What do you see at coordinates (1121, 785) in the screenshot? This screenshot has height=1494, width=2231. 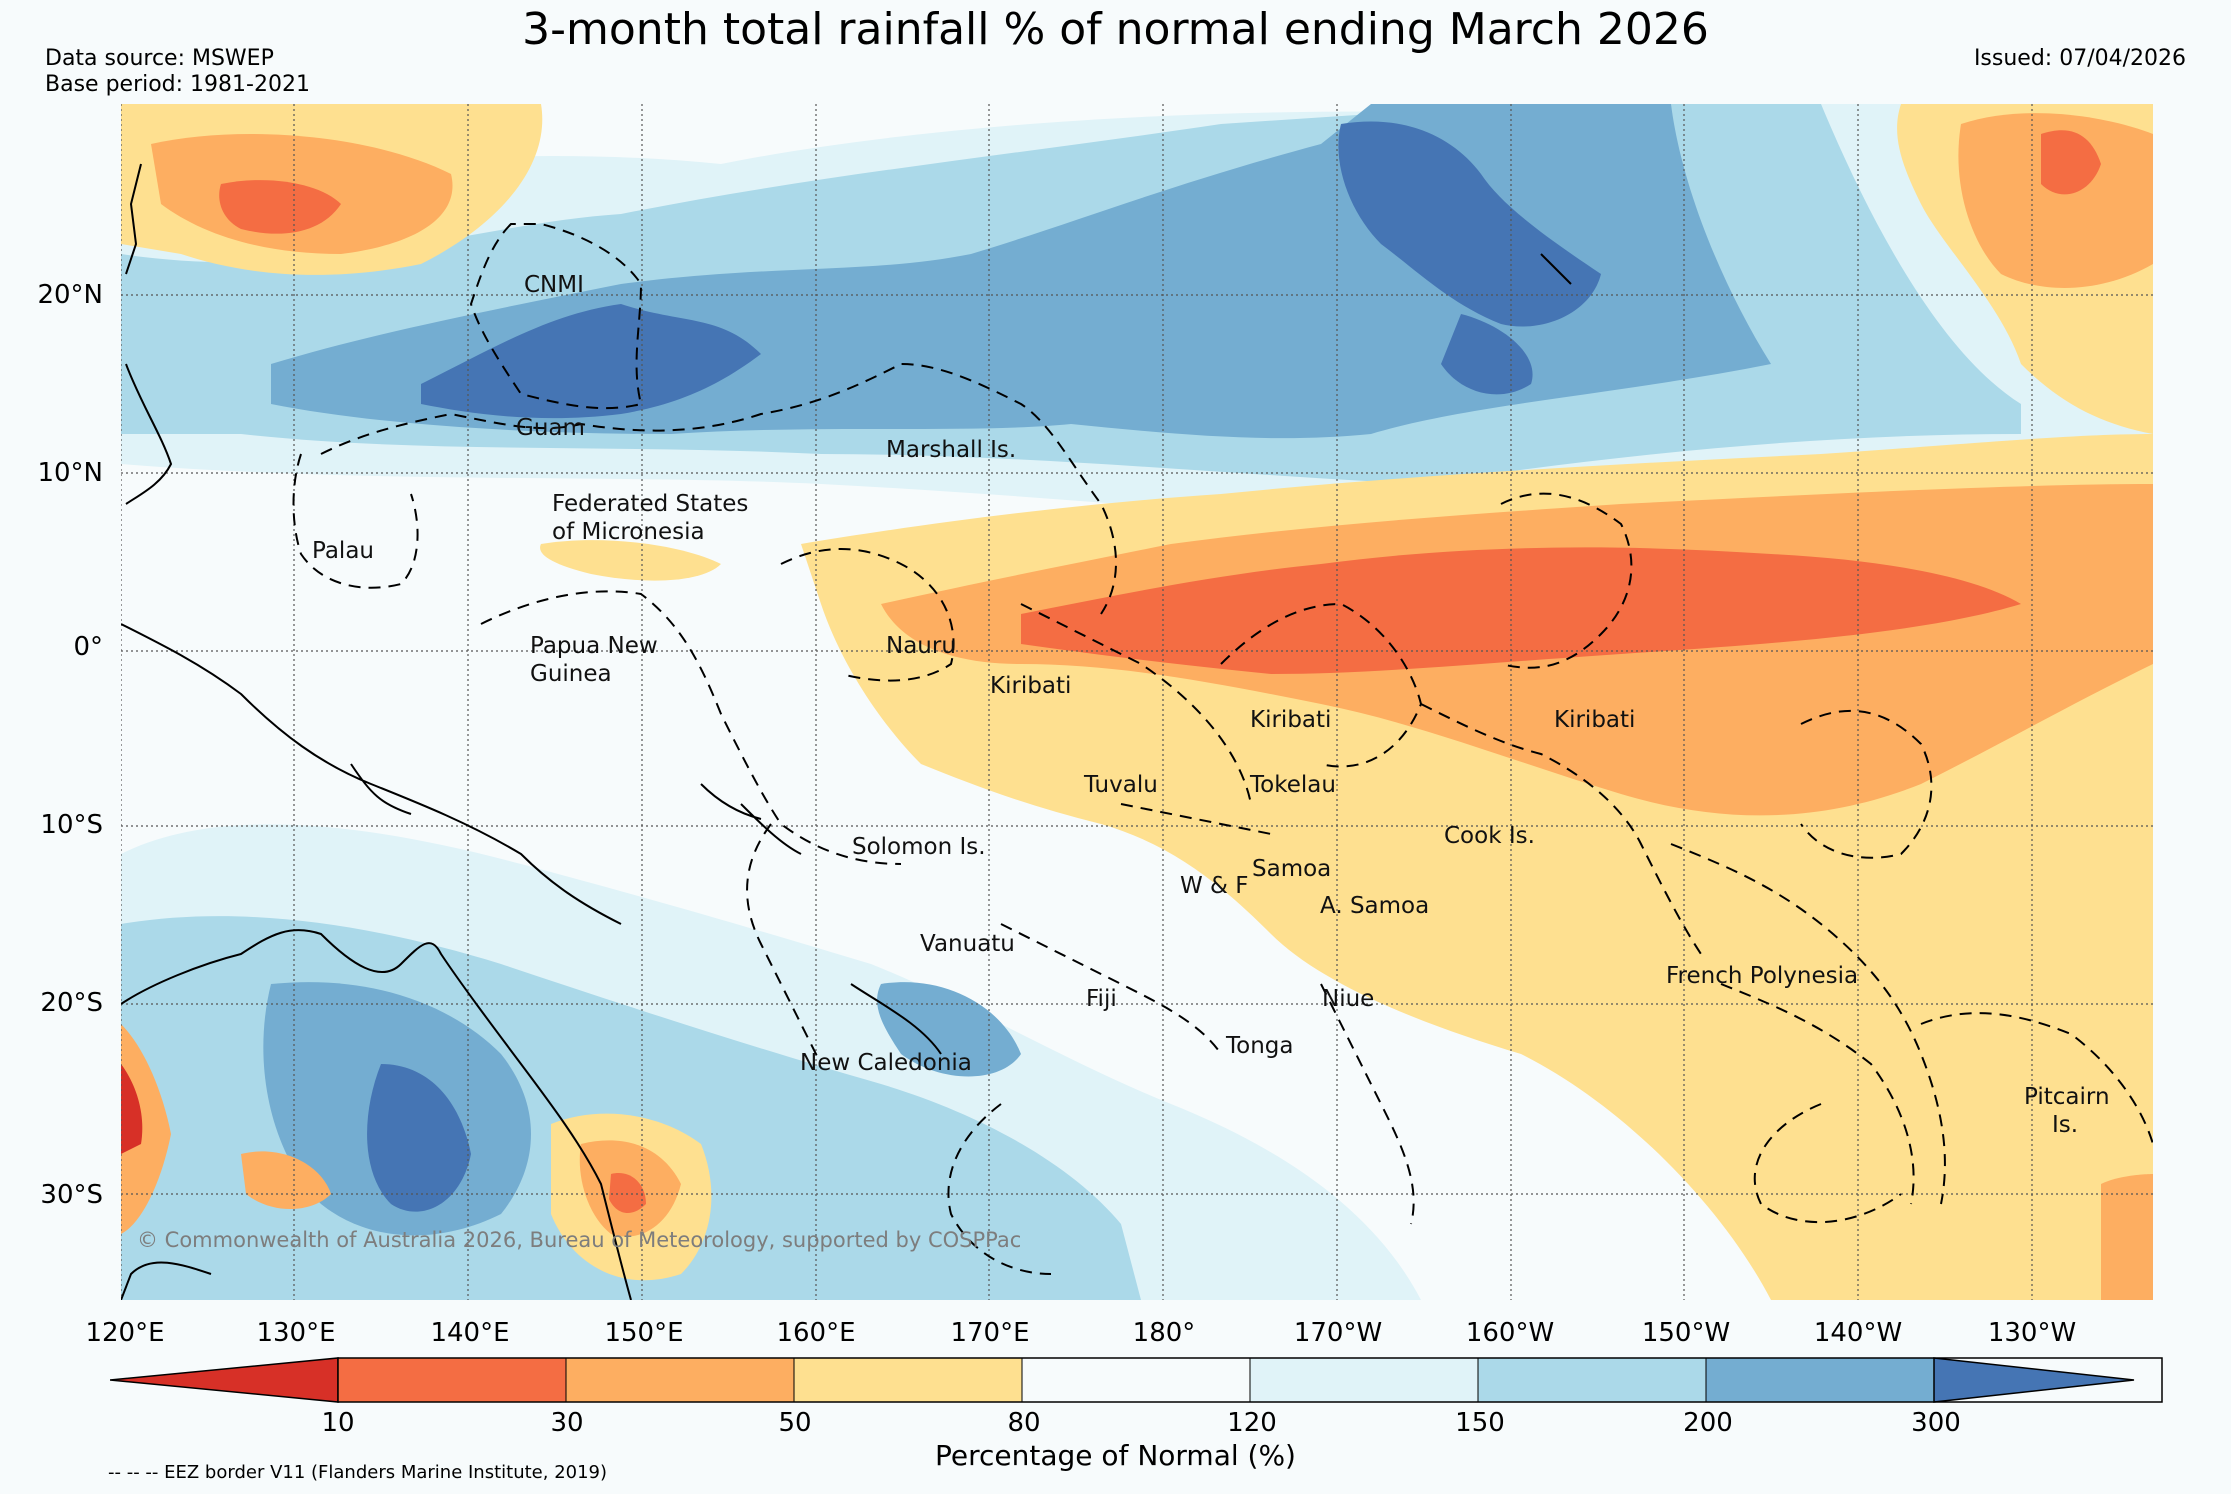 I see `region-label-tuvalu: Tuvalu` at bounding box center [1121, 785].